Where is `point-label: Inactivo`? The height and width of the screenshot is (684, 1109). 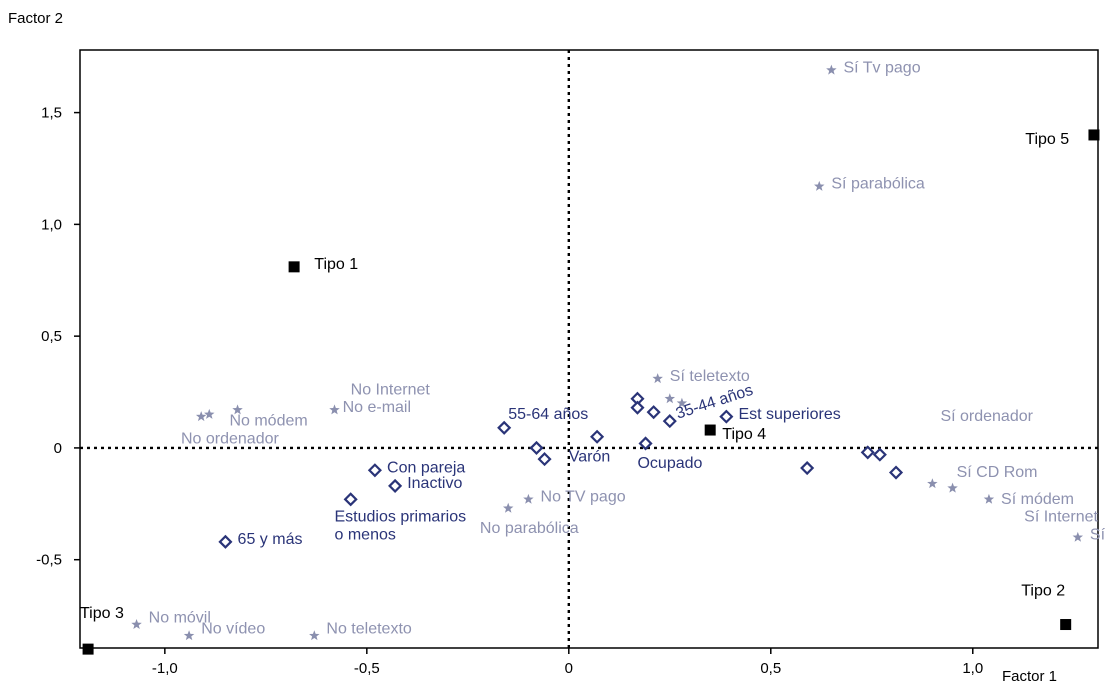 point-label: Inactivo is located at coordinates (434, 483).